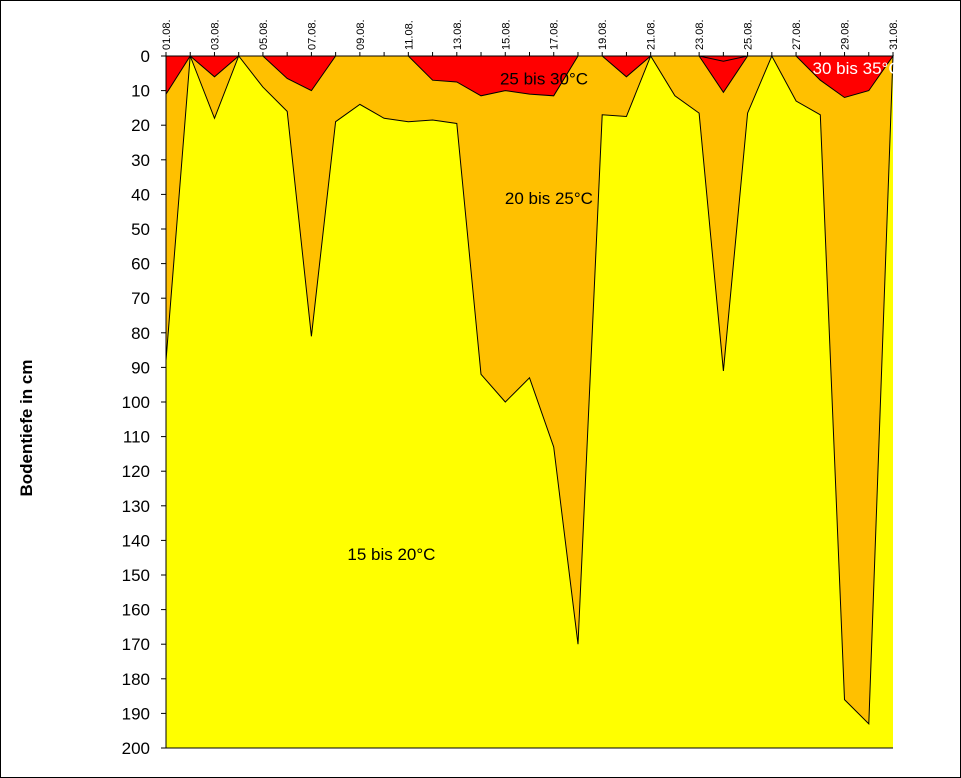  What do you see at coordinates (140, 333) in the screenshot?
I see `y-tick-label: 80` at bounding box center [140, 333].